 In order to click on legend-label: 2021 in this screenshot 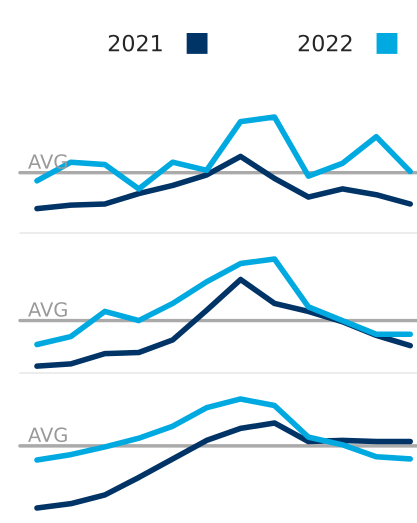, I will do `click(135, 43)`.